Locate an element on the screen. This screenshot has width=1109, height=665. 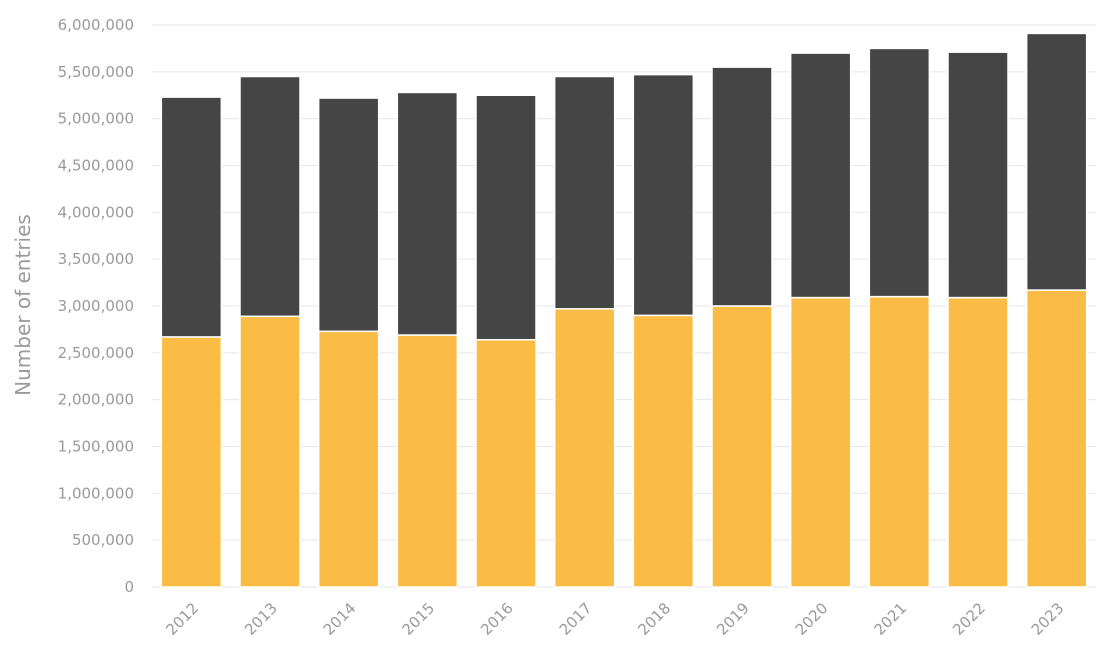
y-tick-label: 5,000,000 is located at coordinates (96, 119).